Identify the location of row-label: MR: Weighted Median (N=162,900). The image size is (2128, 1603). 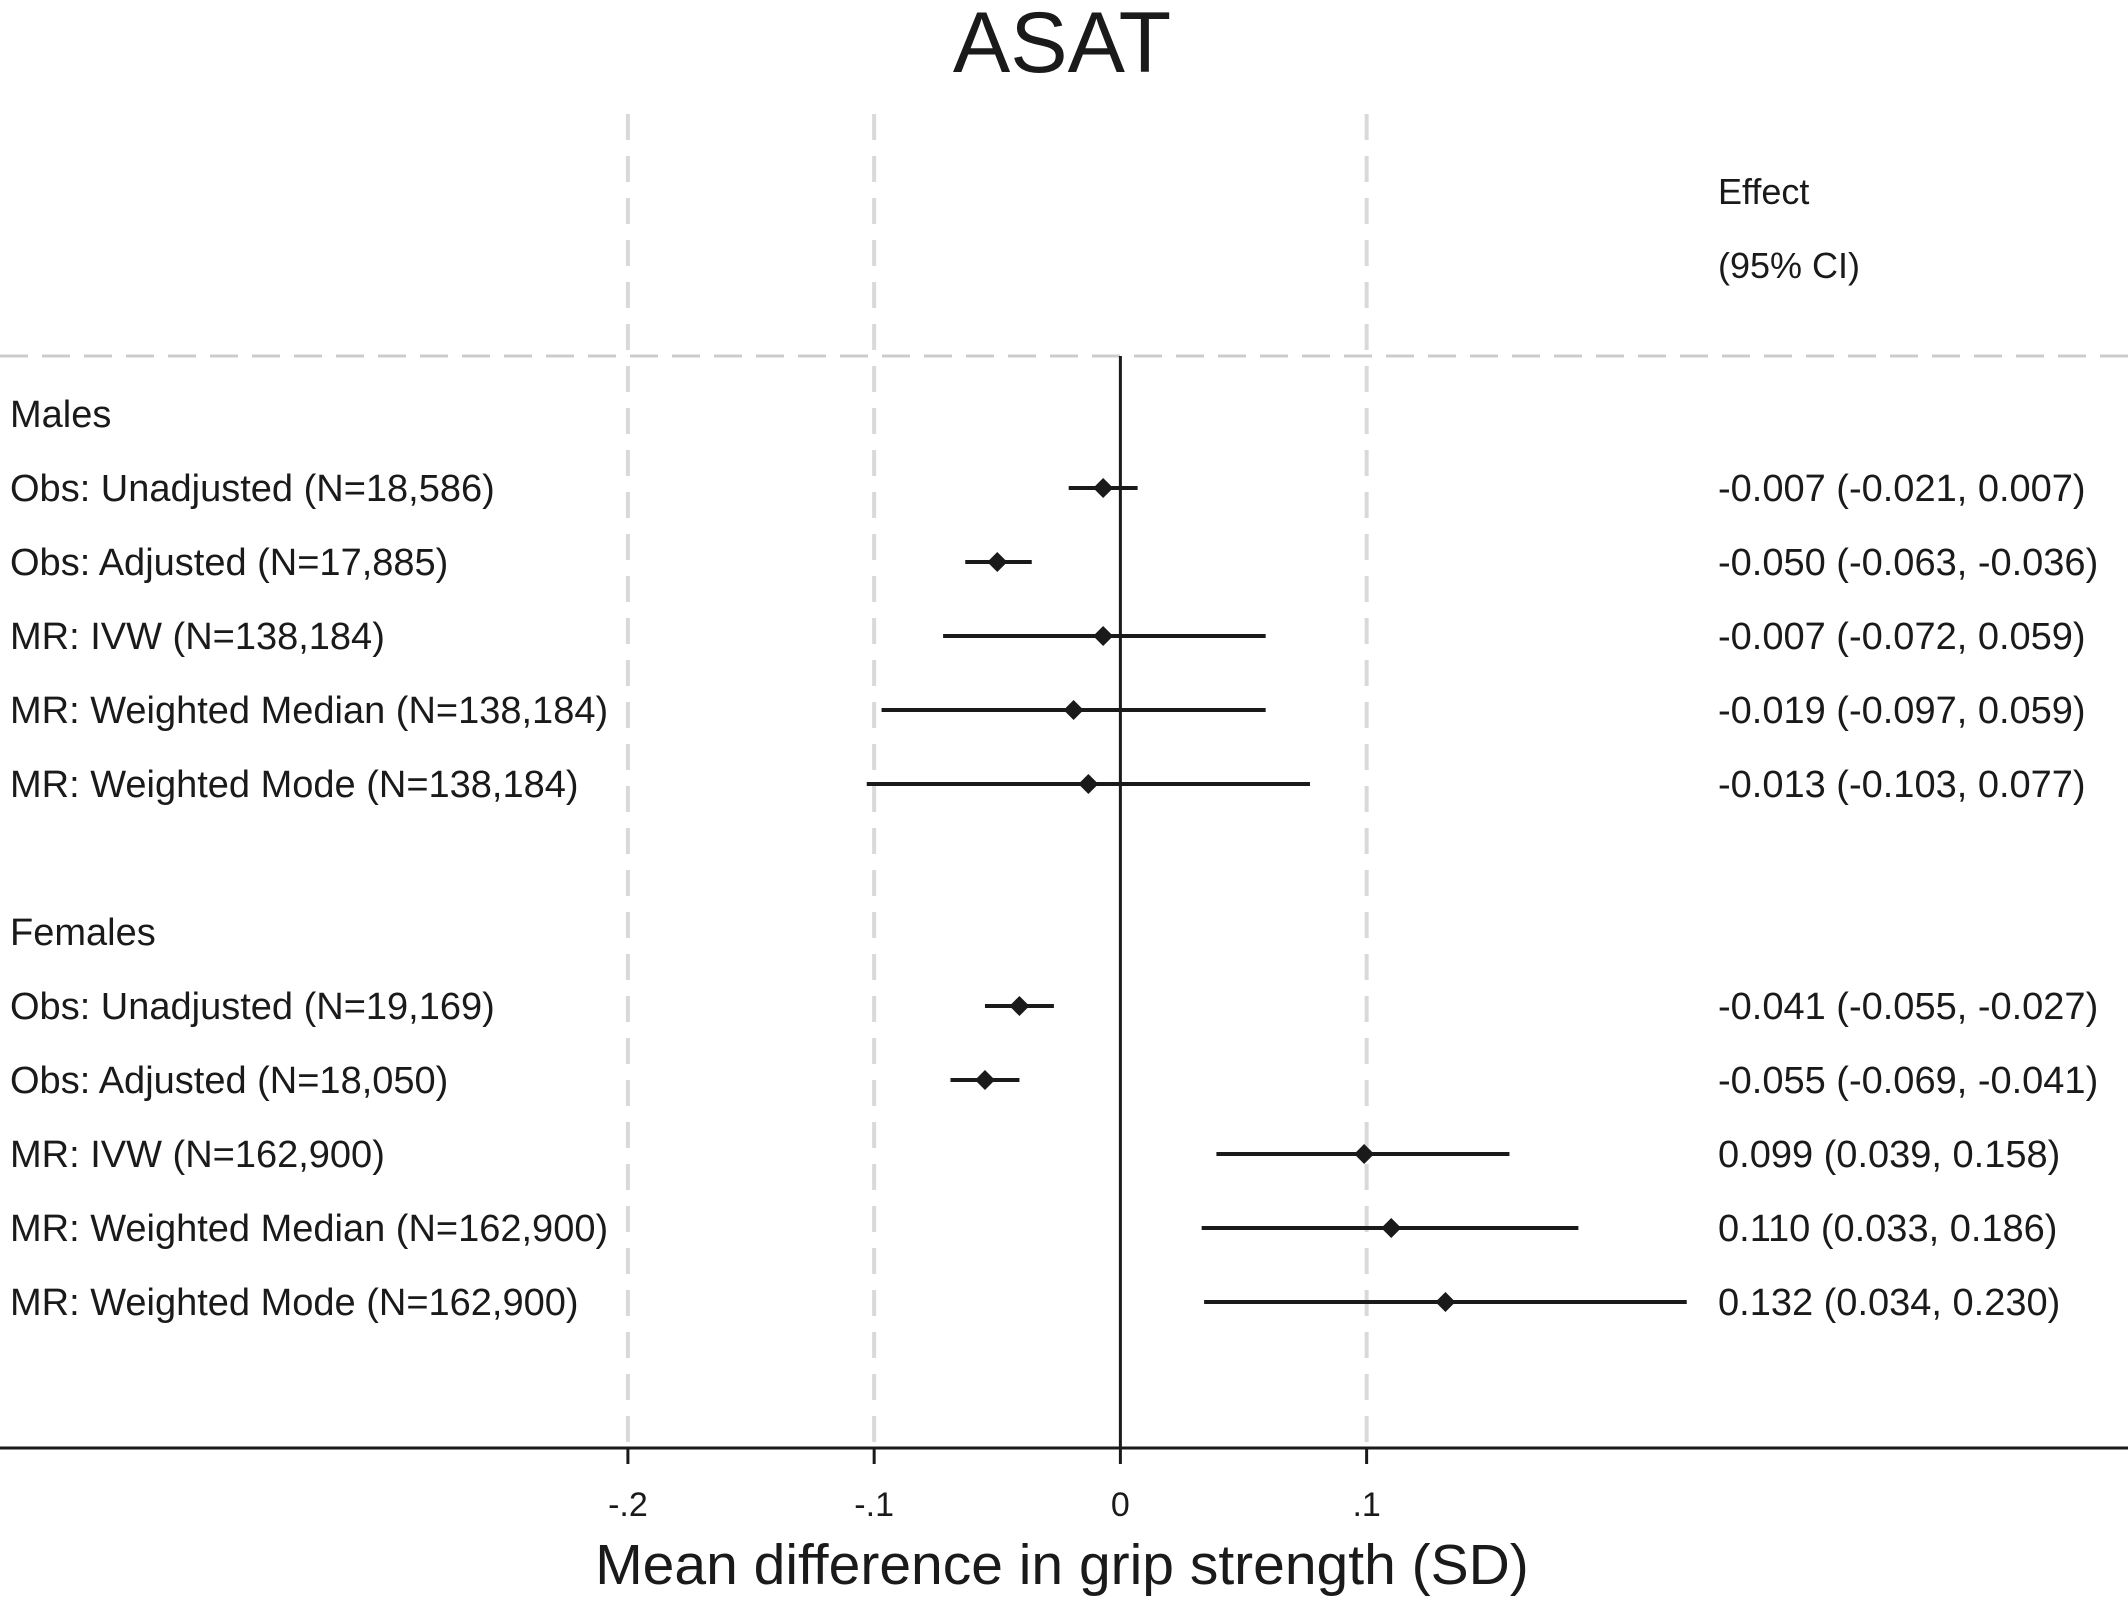
(309, 1229).